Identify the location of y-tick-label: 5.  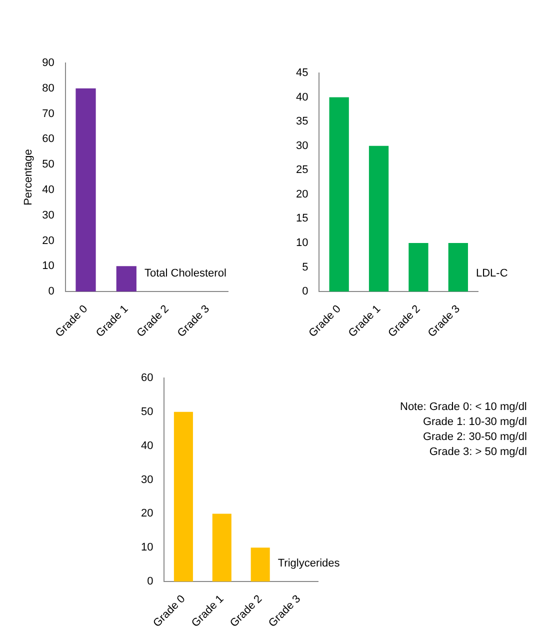
(305, 267).